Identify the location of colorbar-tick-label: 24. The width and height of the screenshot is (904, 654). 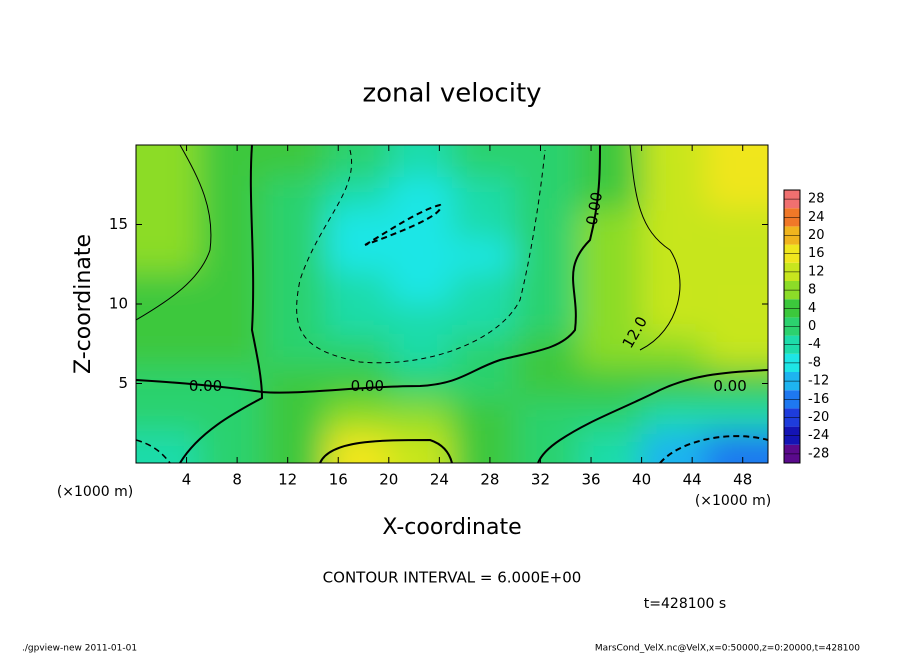
(816, 217).